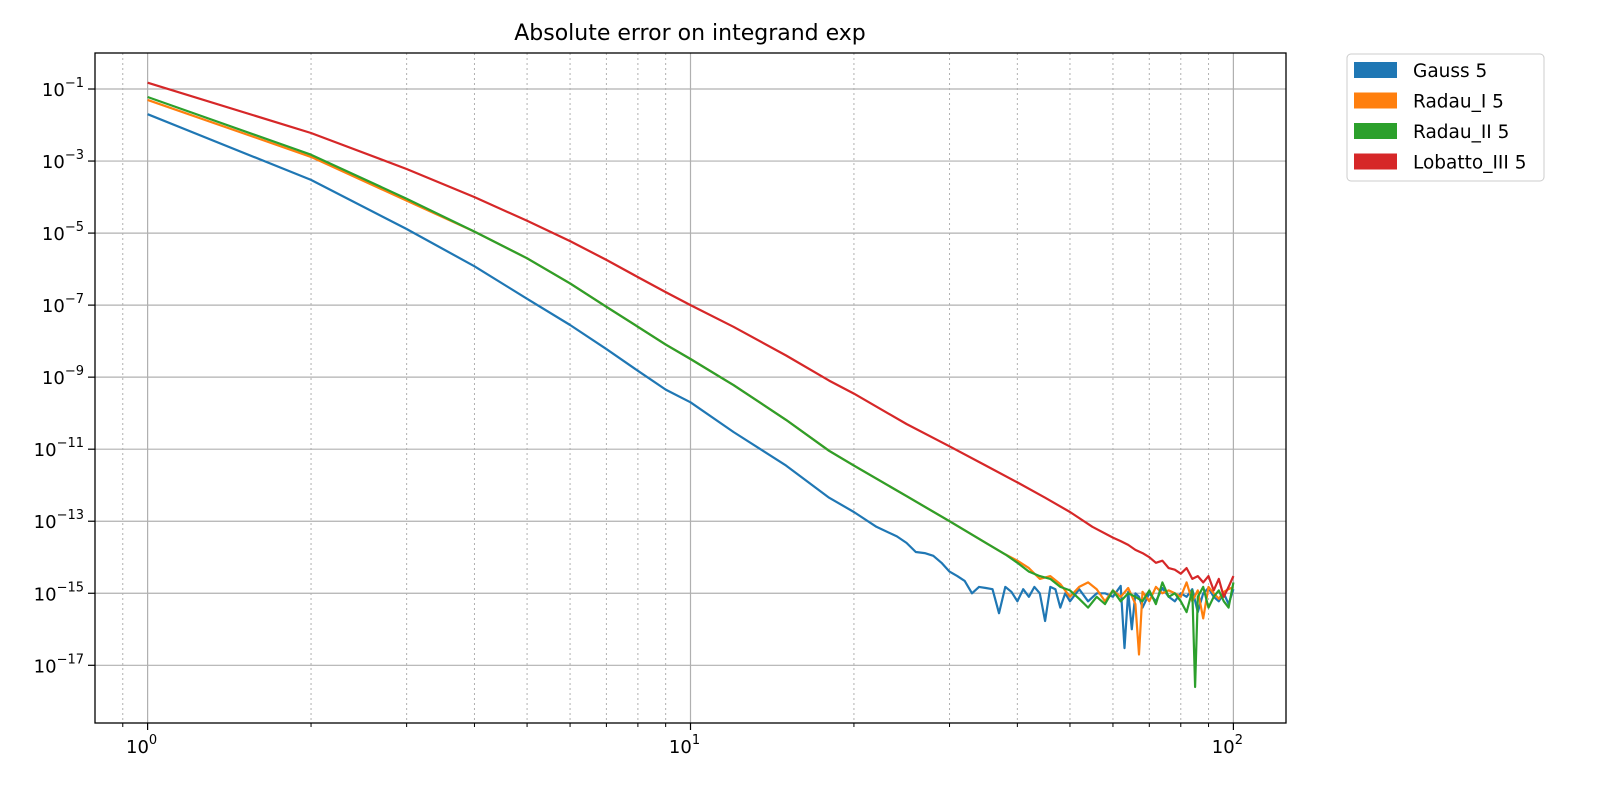 The image size is (1600, 800). Describe the element at coordinates (63, 304) in the screenshot. I see `y-tick-label: 10⁻⁷` at that location.